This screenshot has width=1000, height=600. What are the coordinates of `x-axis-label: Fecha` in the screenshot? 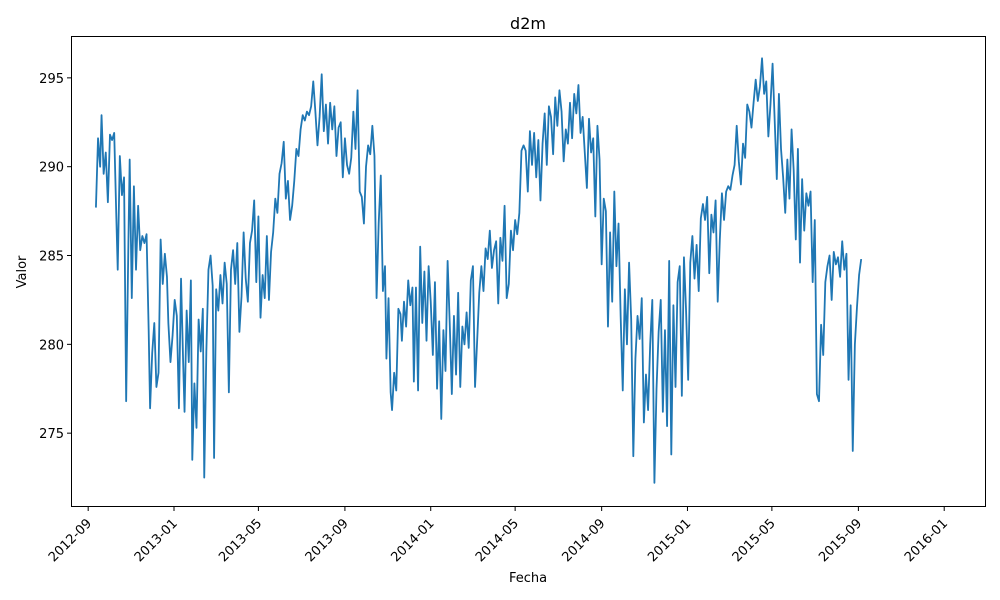 It's located at (528, 578).